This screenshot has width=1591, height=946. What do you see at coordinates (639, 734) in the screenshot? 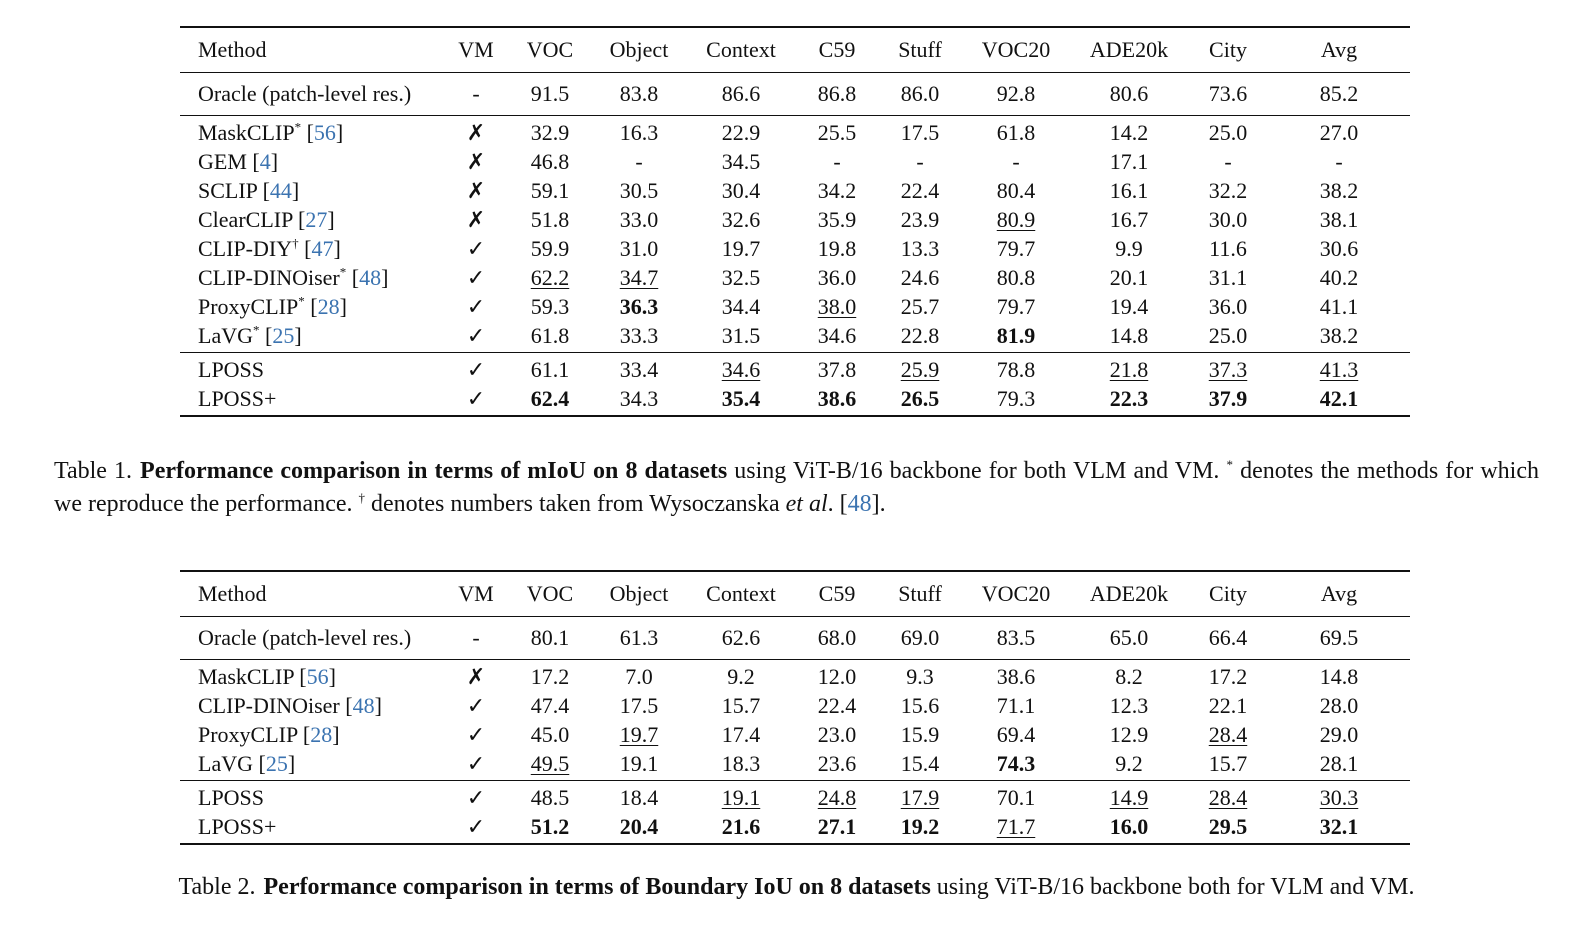
I see `value: 19.7` at bounding box center [639, 734].